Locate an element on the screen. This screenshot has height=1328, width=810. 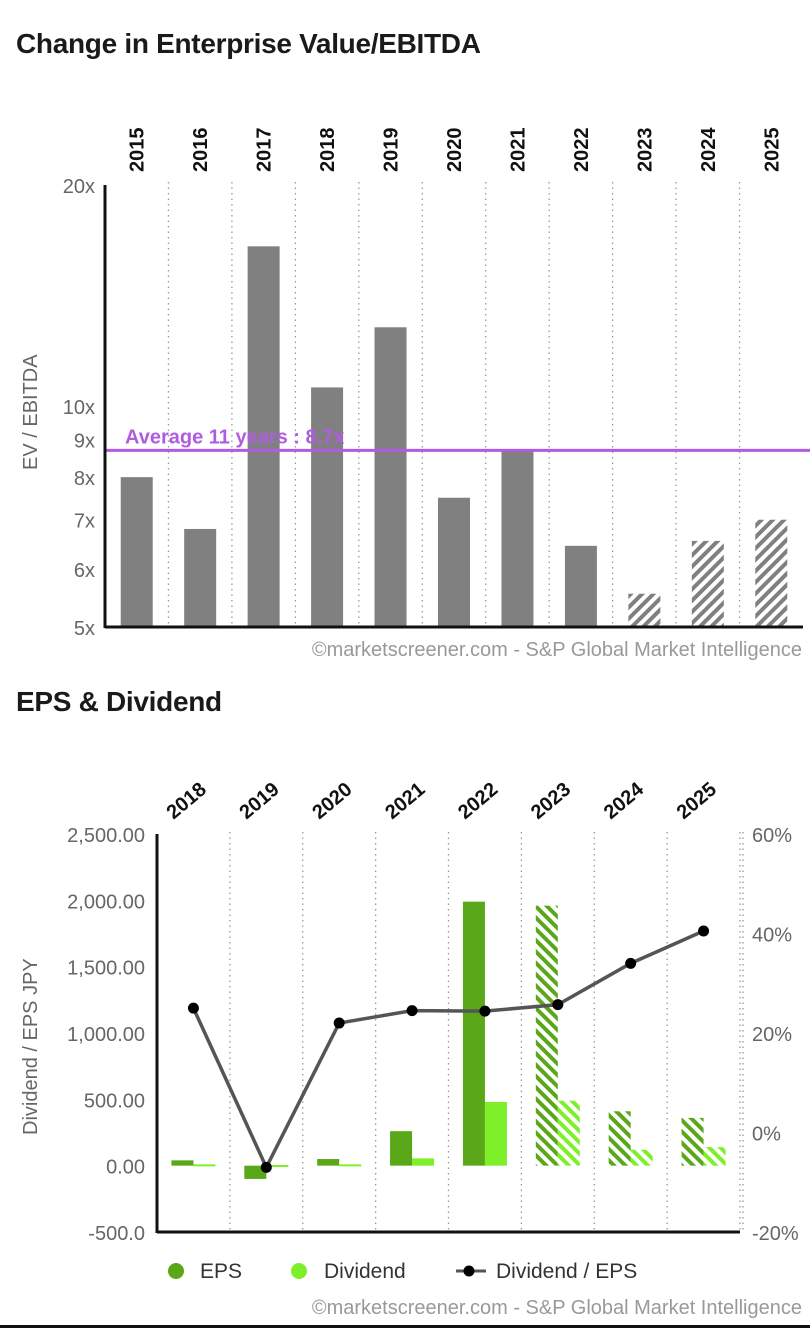
ratio-point-2018 is located at coordinates (193, 1008).